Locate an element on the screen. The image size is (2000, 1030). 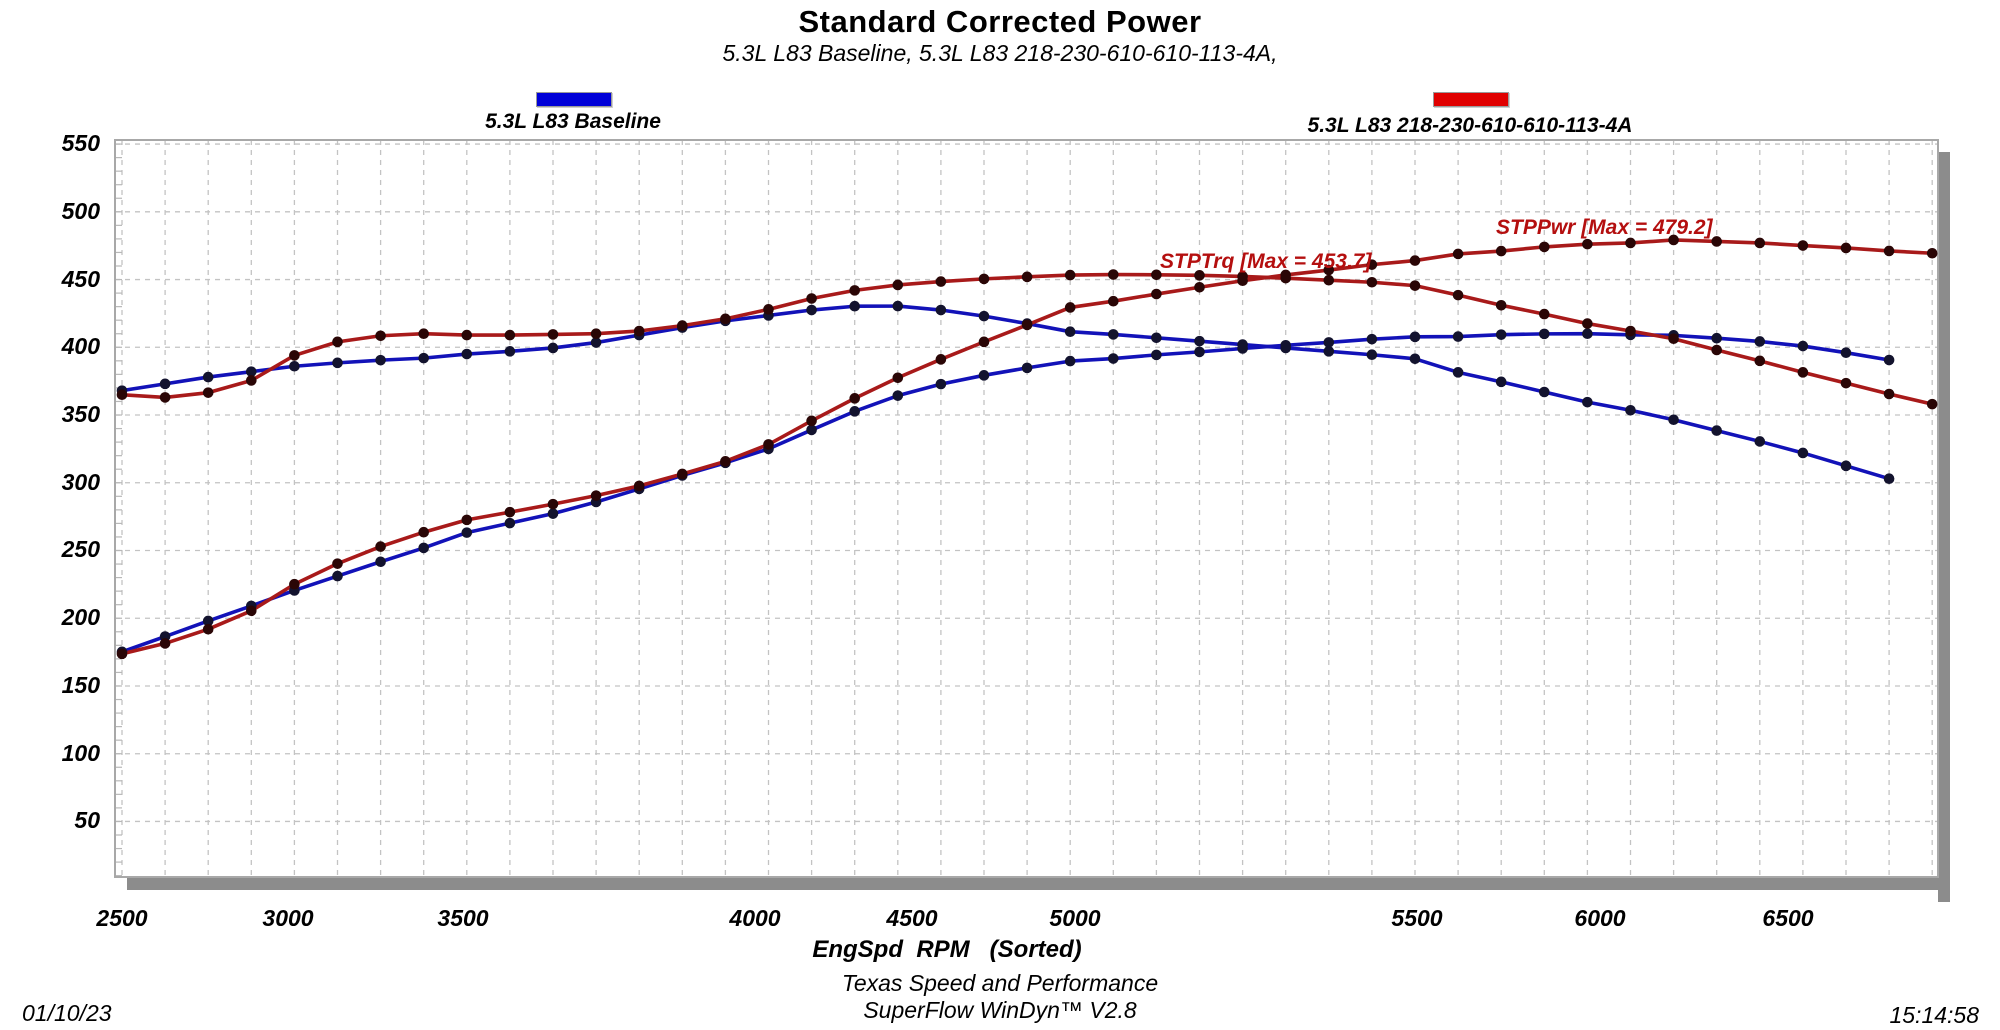
x-tick-4000: 4000 is located at coordinates (755, 918).